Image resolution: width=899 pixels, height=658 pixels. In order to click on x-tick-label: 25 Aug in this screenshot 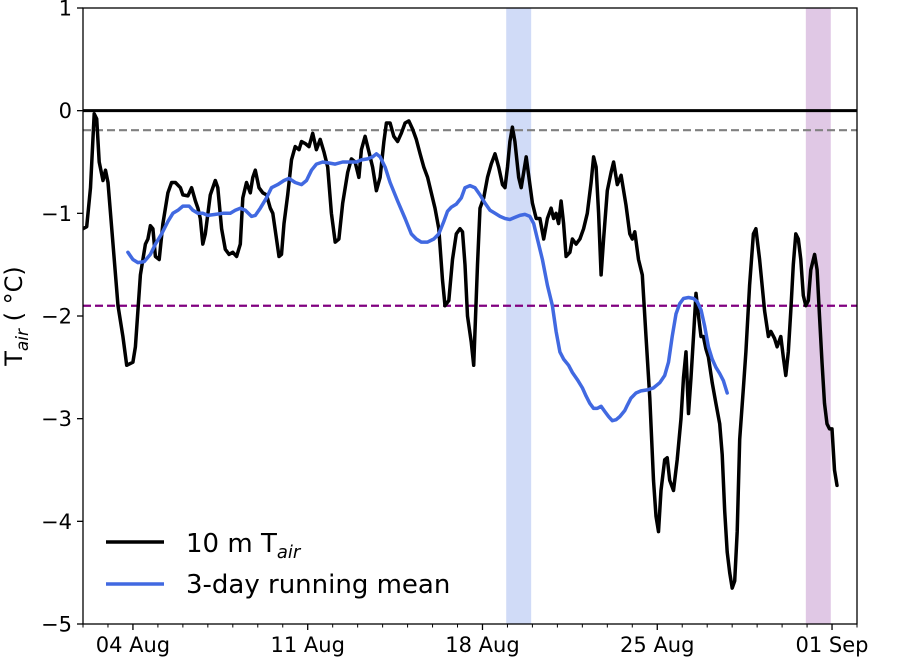, I will do `click(657, 645)`.